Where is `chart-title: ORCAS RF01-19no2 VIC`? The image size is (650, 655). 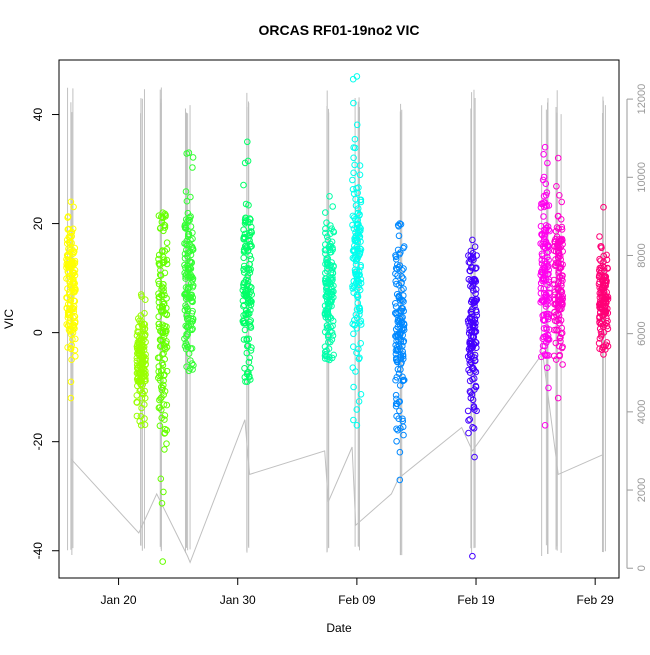
chart-title: ORCAS RF01-19no2 VIC is located at coordinates (338, 30).